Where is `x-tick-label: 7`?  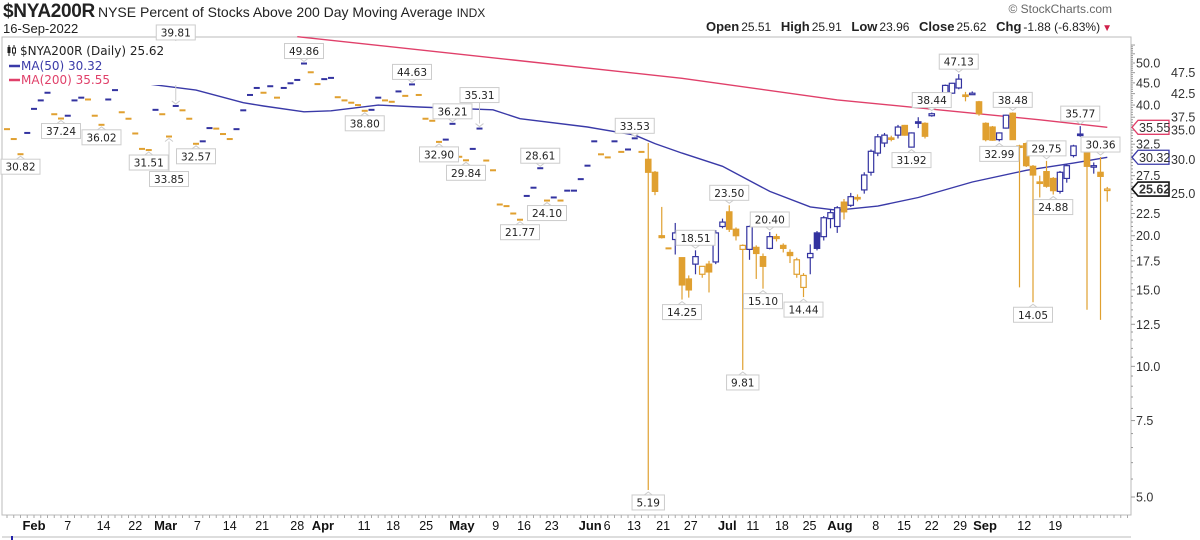 x-tick-label: 7 is located at coordinates (67, 526).